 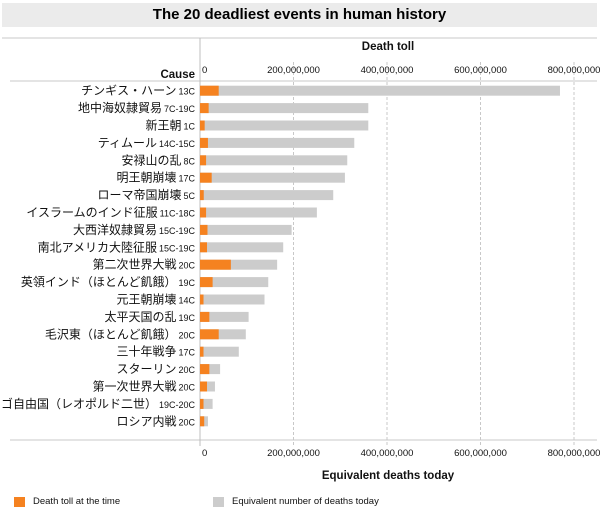 I want to click on bottom-tick-label: 600,000,000, so click(x=480, y=453).